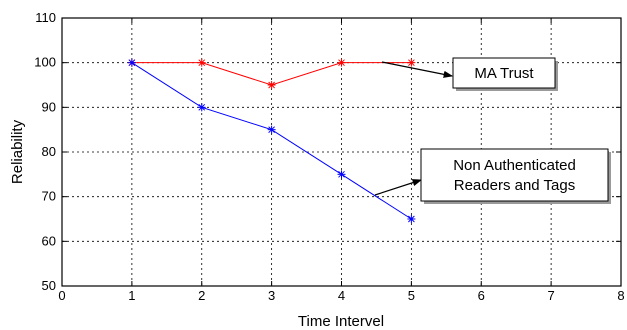  Describe the element at coordinates (49, 196) in the screenshot. I see `y-tick-label: 70` at that location.